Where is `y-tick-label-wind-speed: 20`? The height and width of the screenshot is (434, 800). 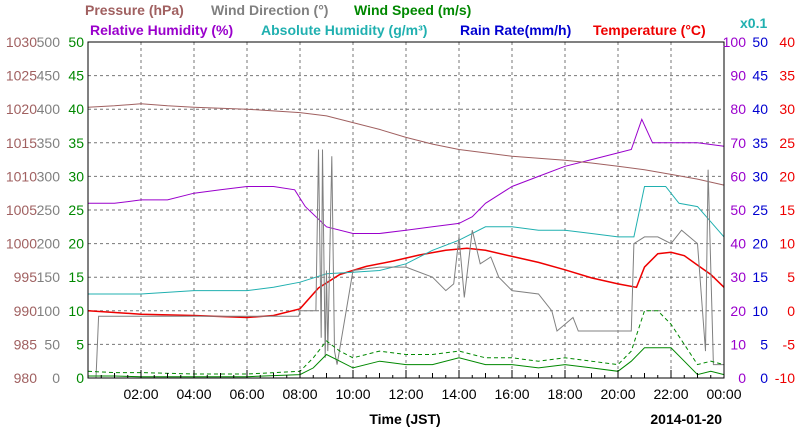
y-tick-label-wind-speed: 20 is located at coordinates (76, 244).